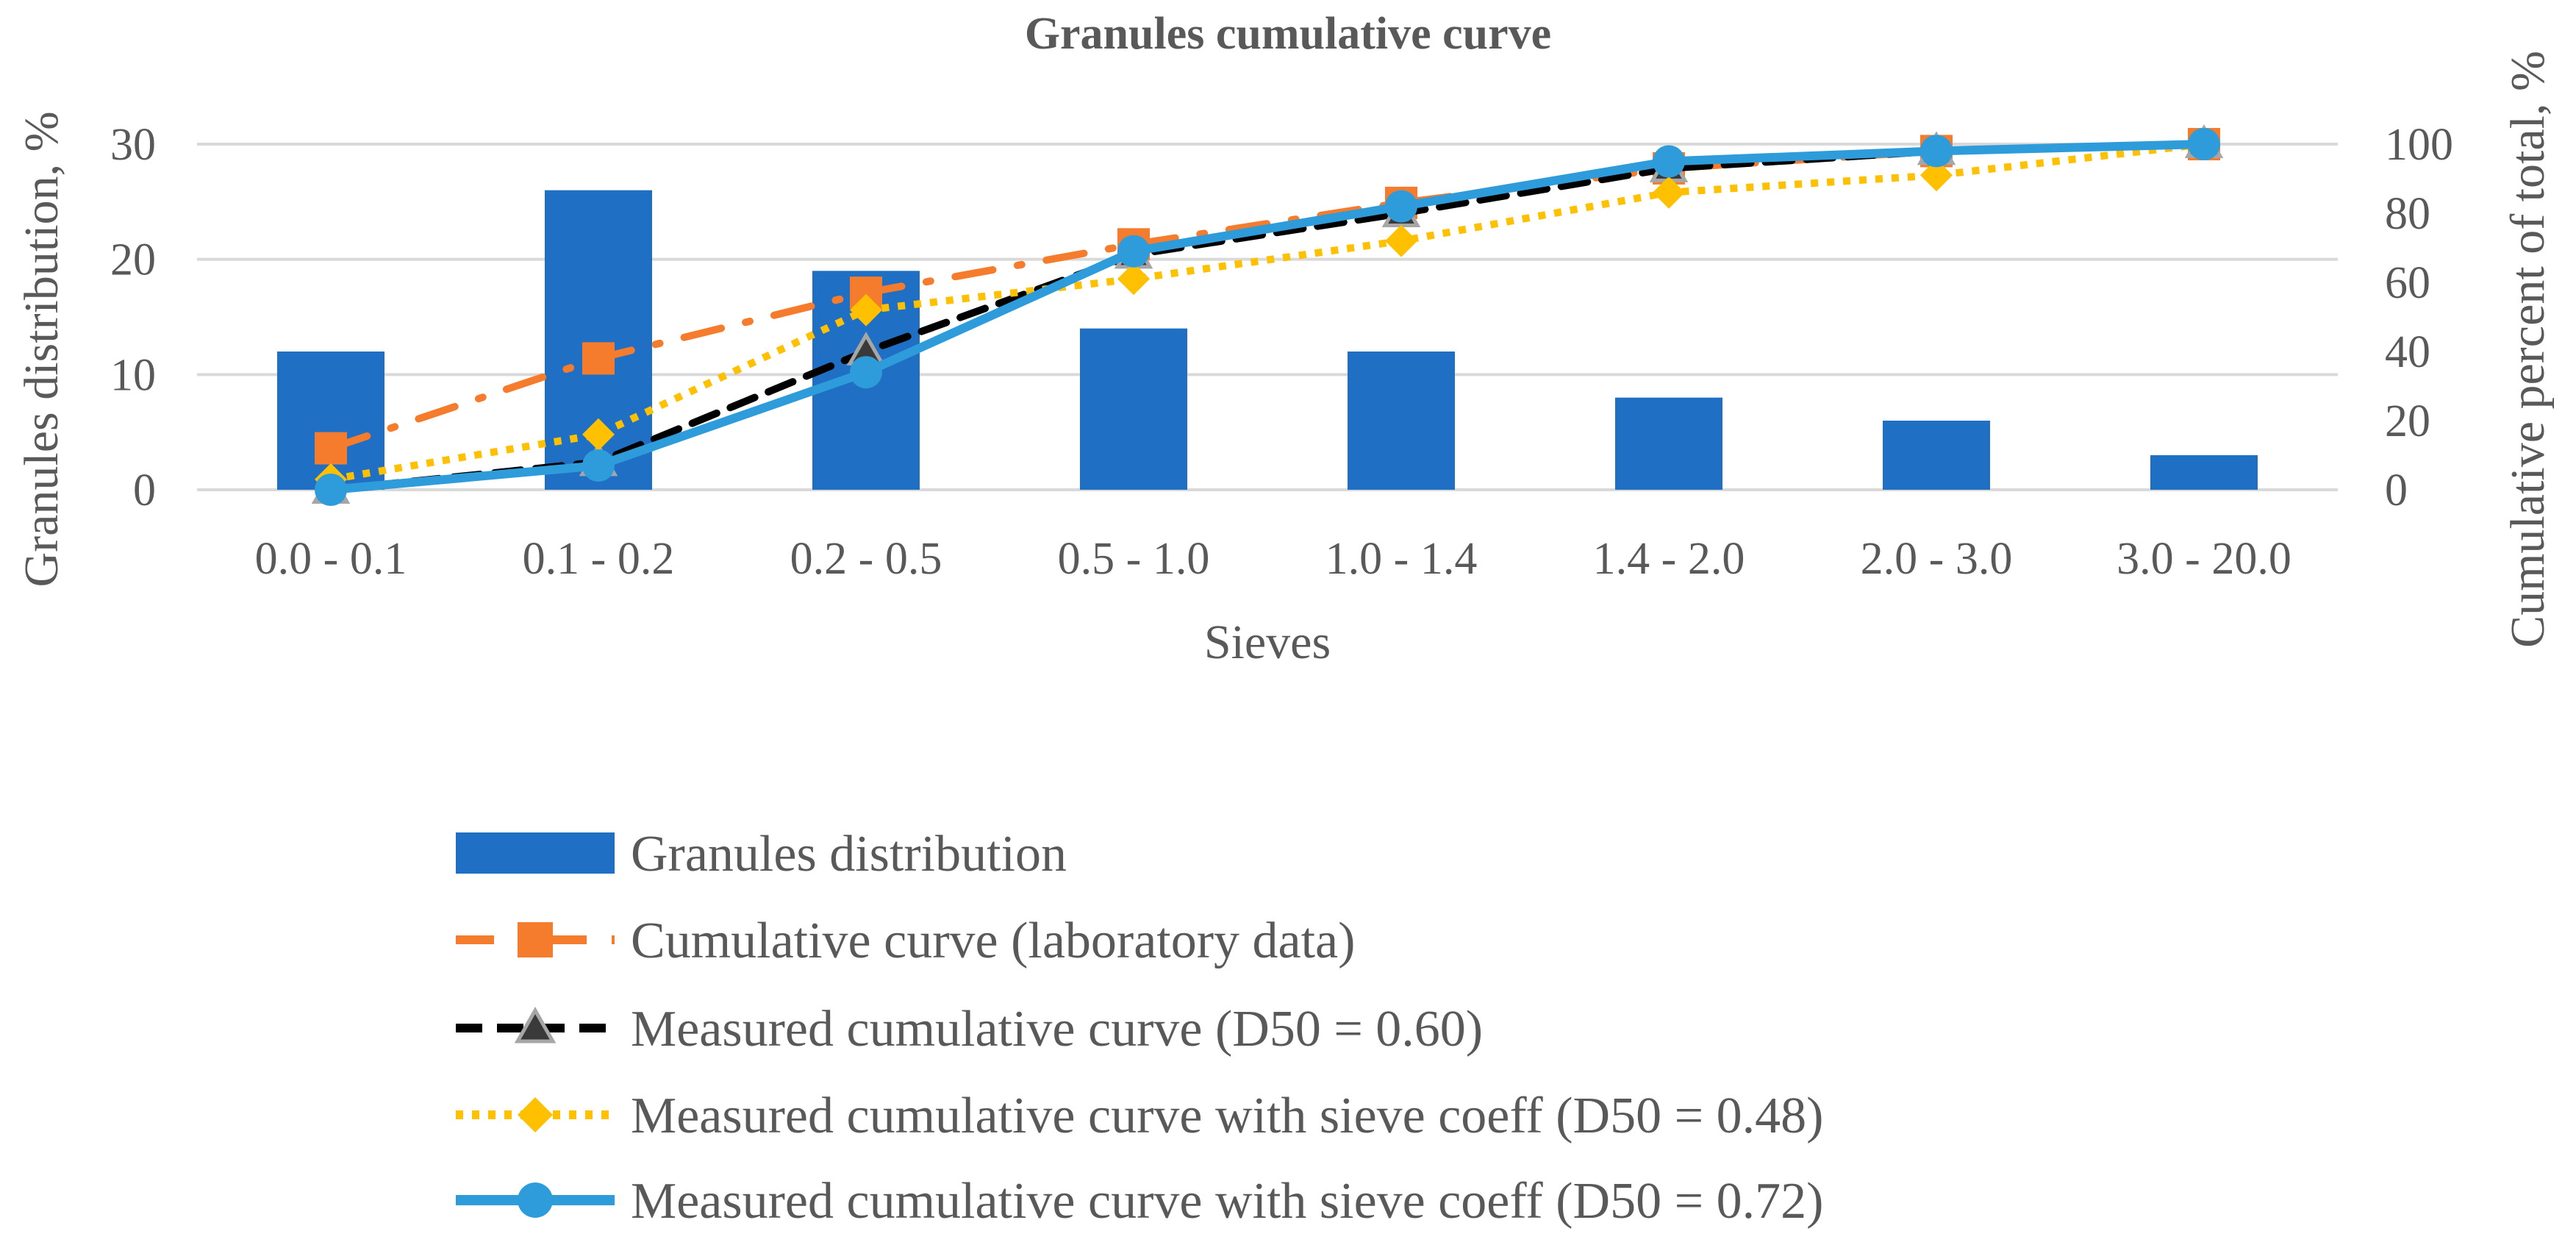 This screenshot has width=2576, height=1245. What do you see at coordinates (133, 145) in the screenshot?
I see `y-left-tick-label: 30` at bounding box center [133, 145].